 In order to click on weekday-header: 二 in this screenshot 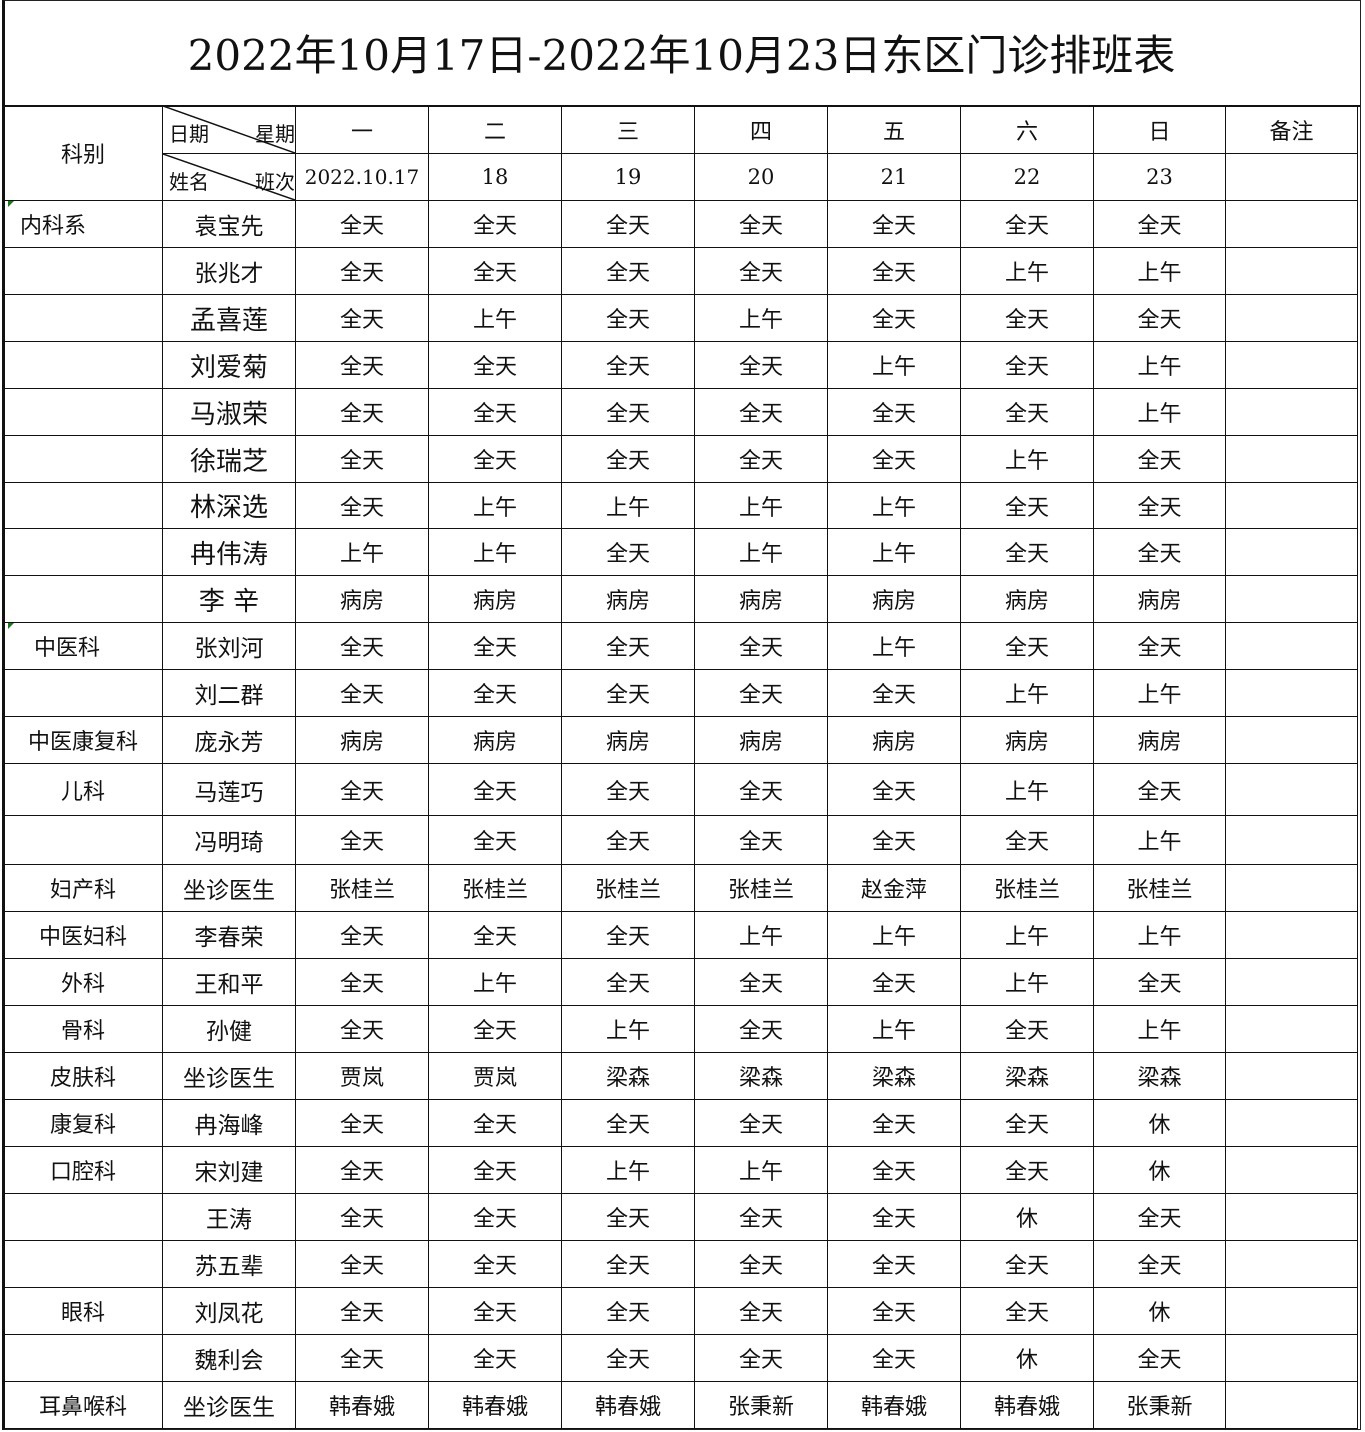, I will do `click(495, 129)`.